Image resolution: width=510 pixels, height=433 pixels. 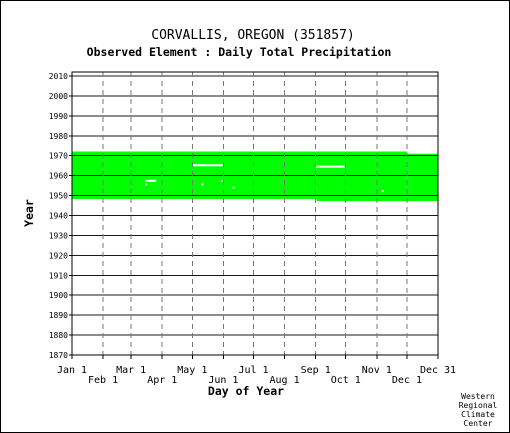 I want to click on chart-title: CORVALLIS, OREGON (351857), so click(x=253, y=35).